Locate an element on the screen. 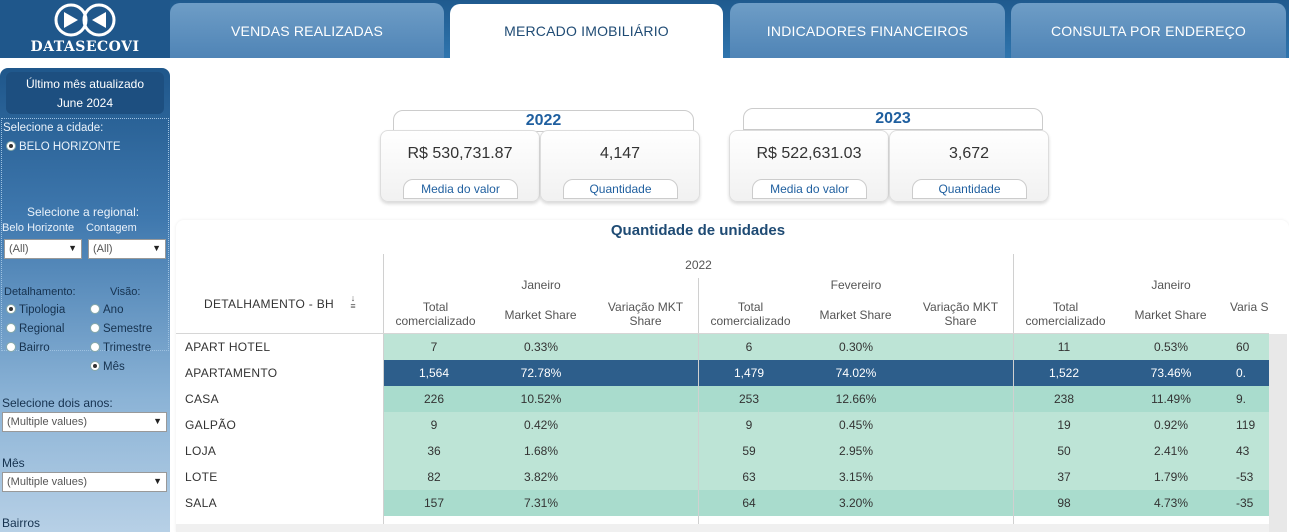 The image size is (1289, 532). visao-option-semestre: Semestre is located at coordinates (121, 329).